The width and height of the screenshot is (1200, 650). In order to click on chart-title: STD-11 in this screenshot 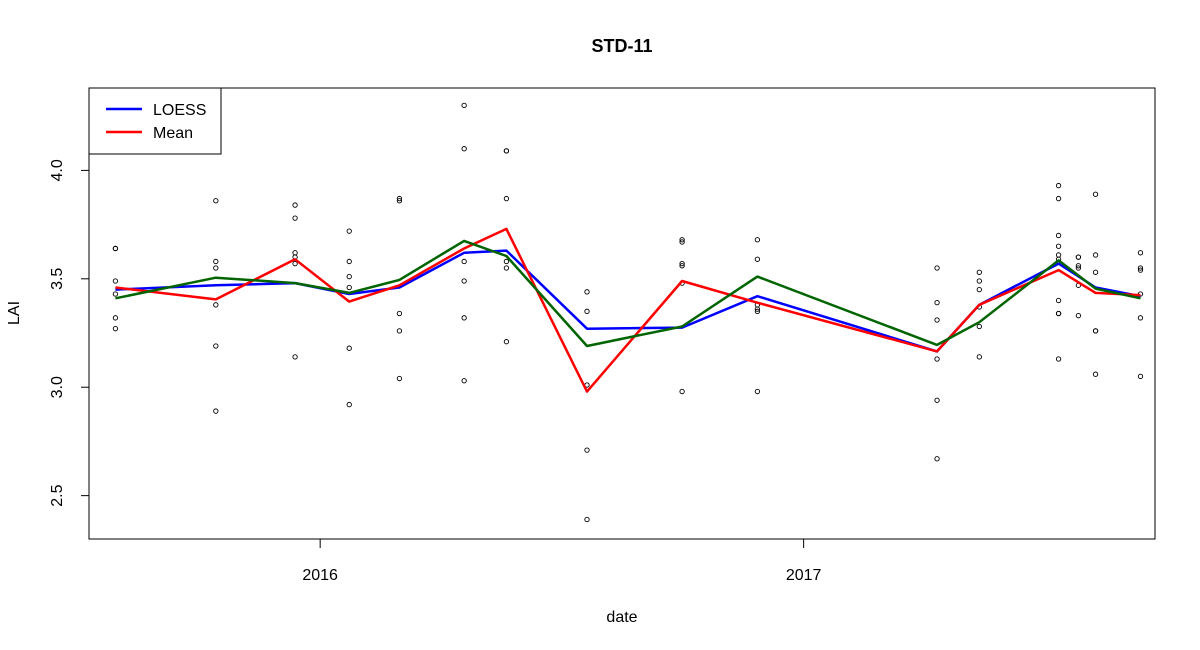, I will do `click(621, 46)`.